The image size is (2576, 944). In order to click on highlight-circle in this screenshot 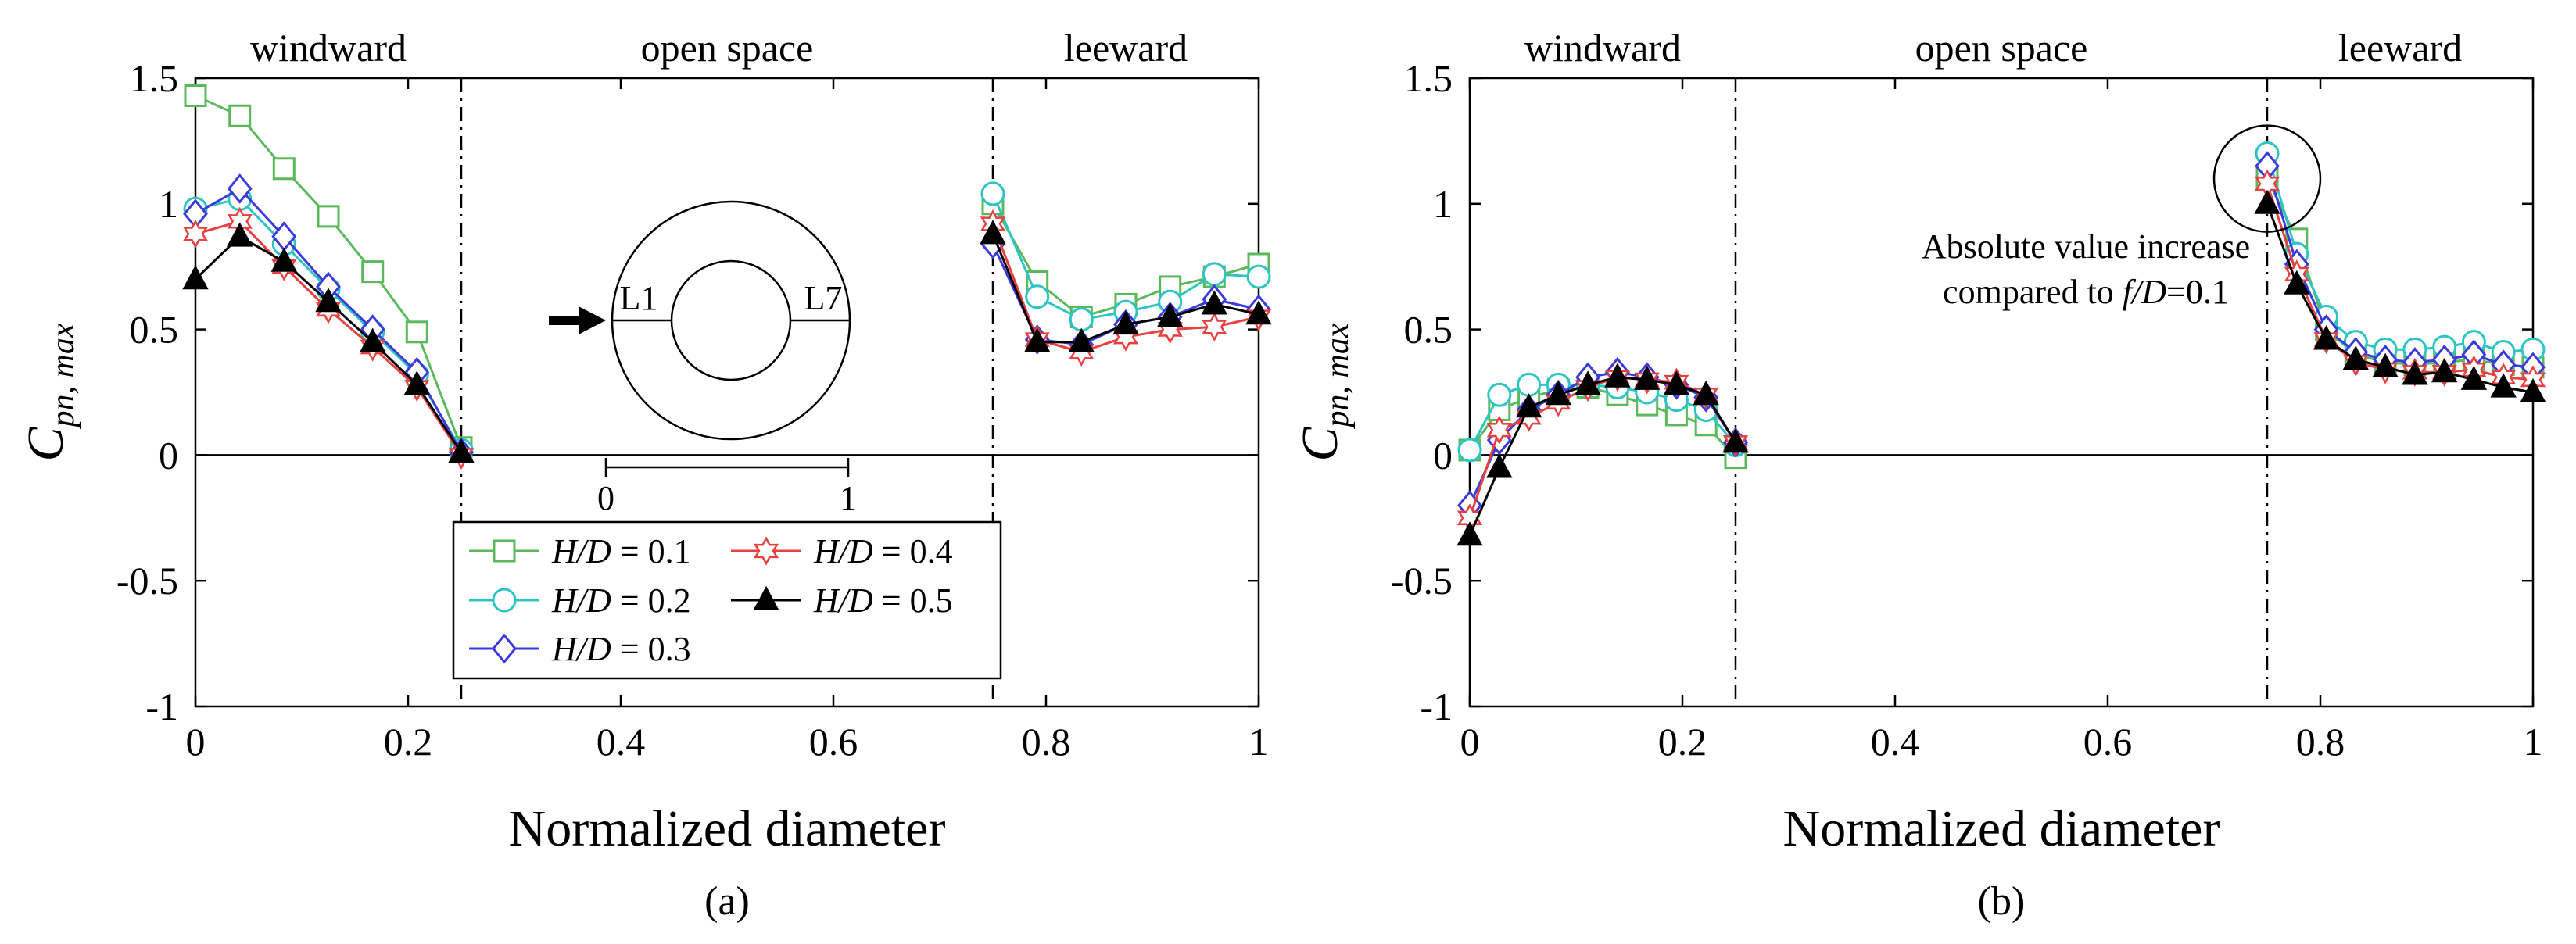, I will do `click(2267, 178)`.